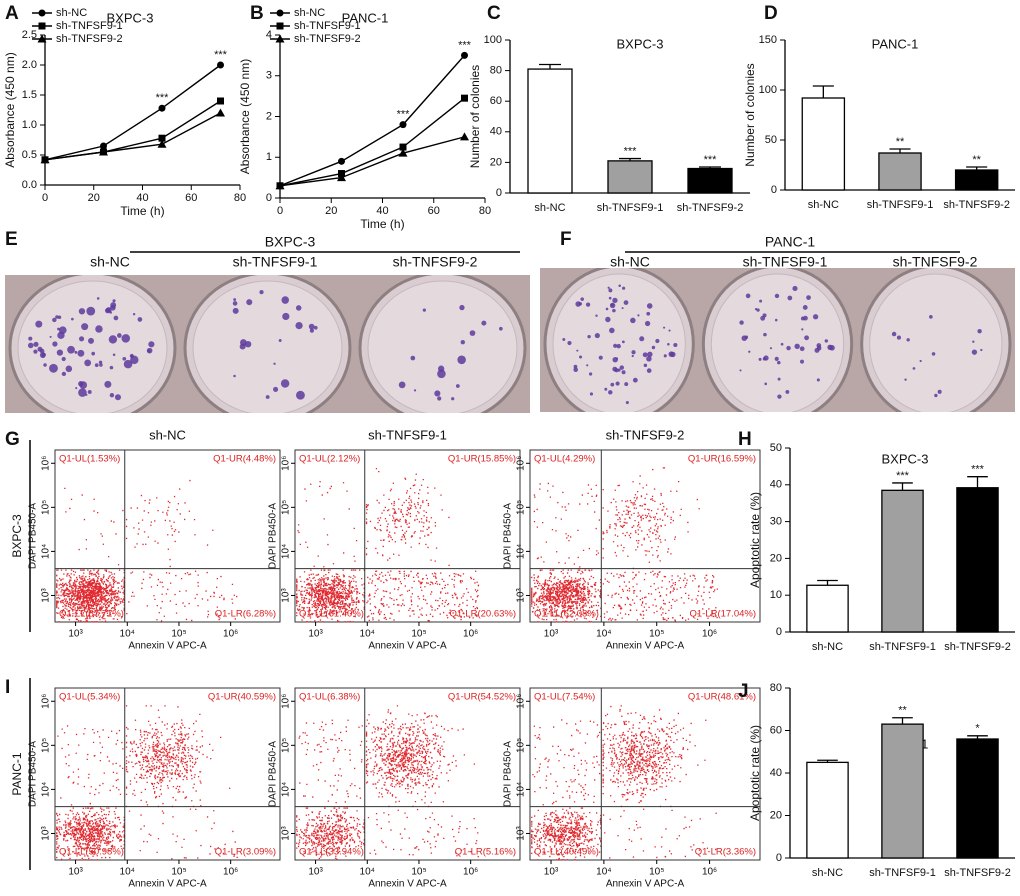 This screenshot has height=896, width=1020. I want to click on y-tick-label: 80, so click(496, 71).